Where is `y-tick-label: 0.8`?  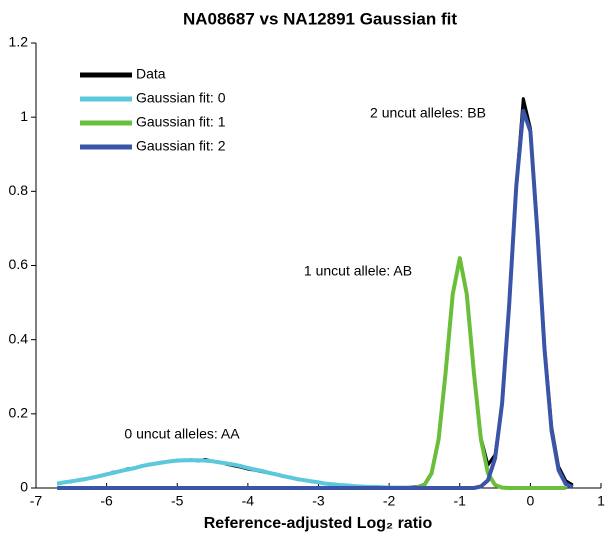
y-tick-label: 0.8 is located at coordinates (19, 190).